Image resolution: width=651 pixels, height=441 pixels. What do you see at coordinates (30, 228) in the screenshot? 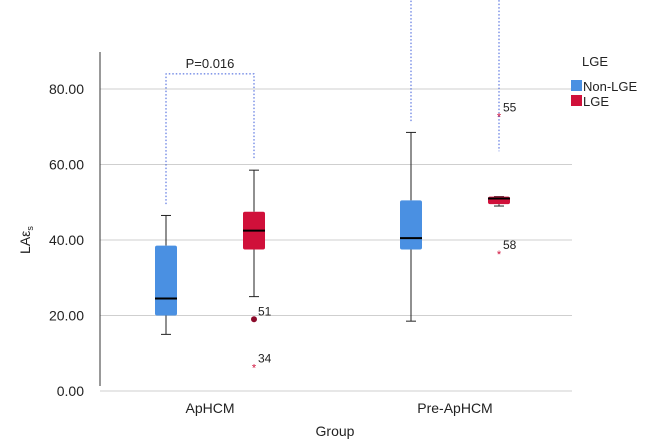
I see `y-axis-label-subscript: s` at bounding box center [30, 228].